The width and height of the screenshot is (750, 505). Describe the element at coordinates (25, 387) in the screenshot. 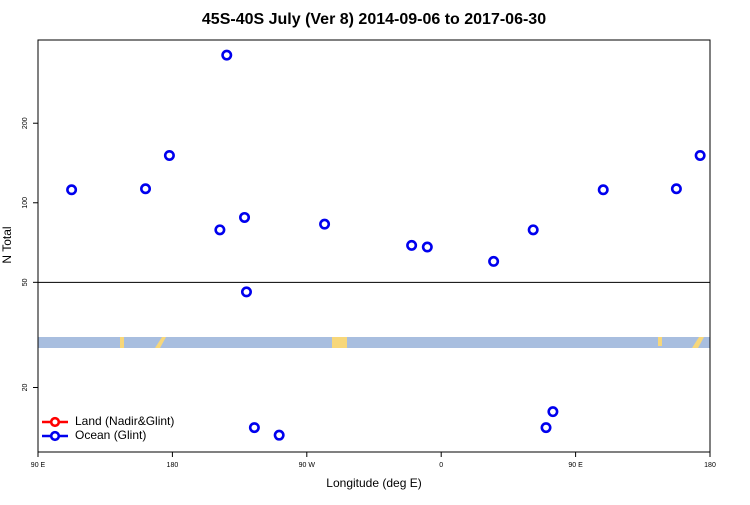

I see `y-tick-label: 20` at that location.